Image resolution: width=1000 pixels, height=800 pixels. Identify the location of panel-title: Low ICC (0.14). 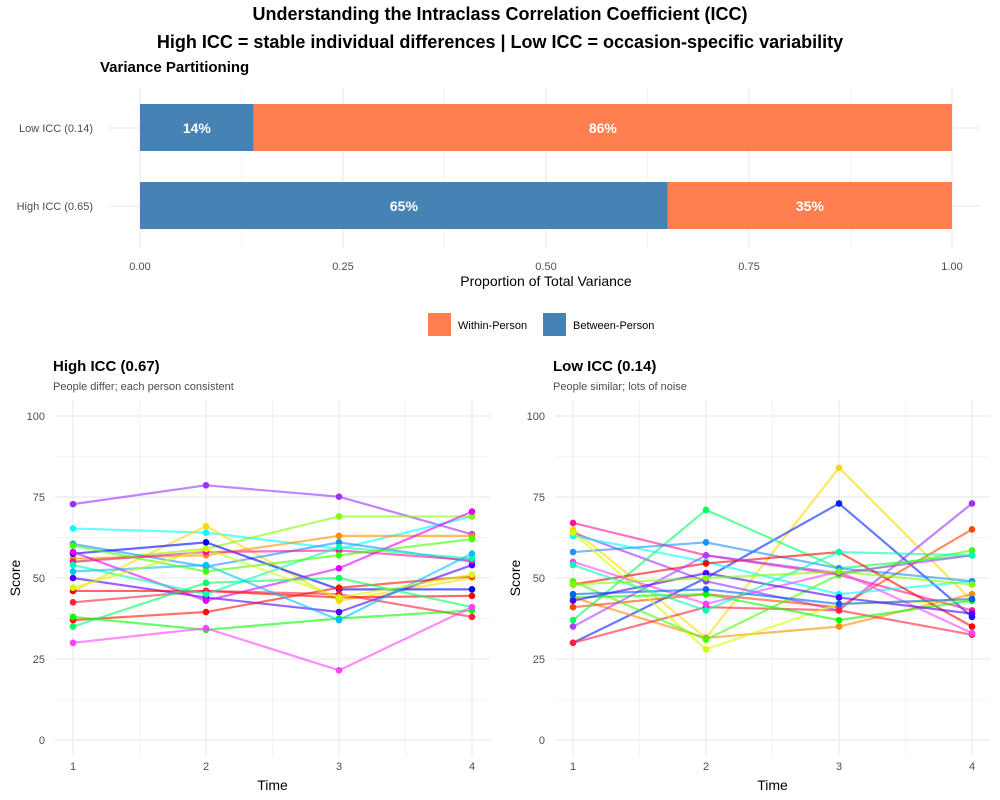
(604, 366).